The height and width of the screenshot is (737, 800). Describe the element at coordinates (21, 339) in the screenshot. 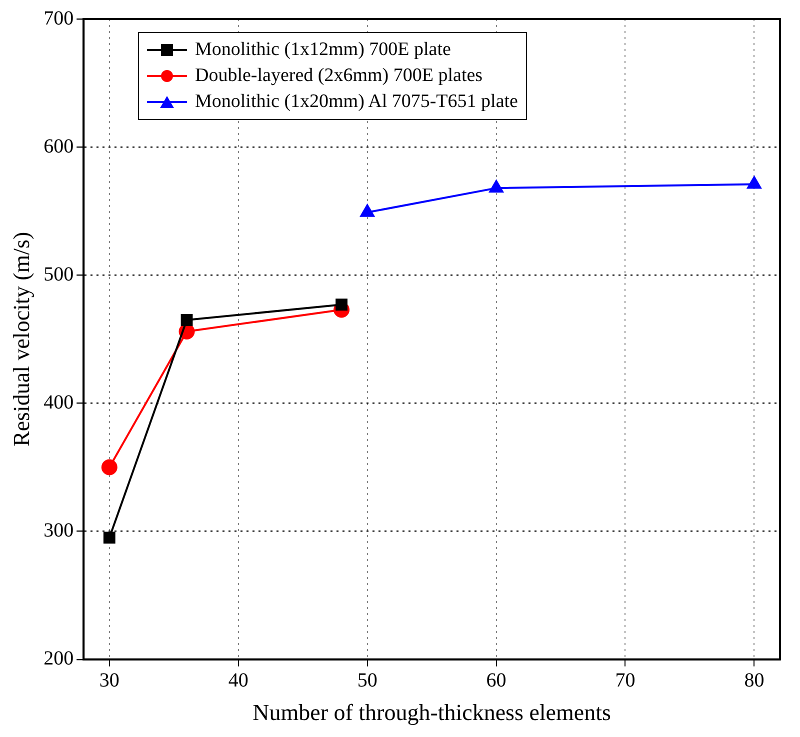

I see `y-axis-title: Residual velocity (m/s)` at that location.